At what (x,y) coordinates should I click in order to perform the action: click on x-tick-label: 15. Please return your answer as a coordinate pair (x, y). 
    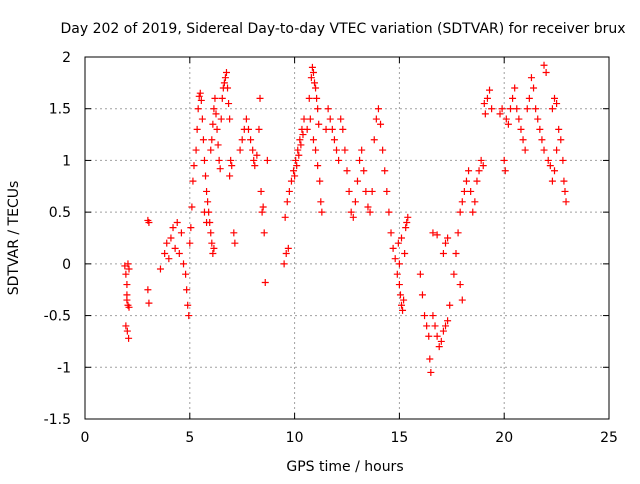
    Looking at the image, I should click on (399, 438).